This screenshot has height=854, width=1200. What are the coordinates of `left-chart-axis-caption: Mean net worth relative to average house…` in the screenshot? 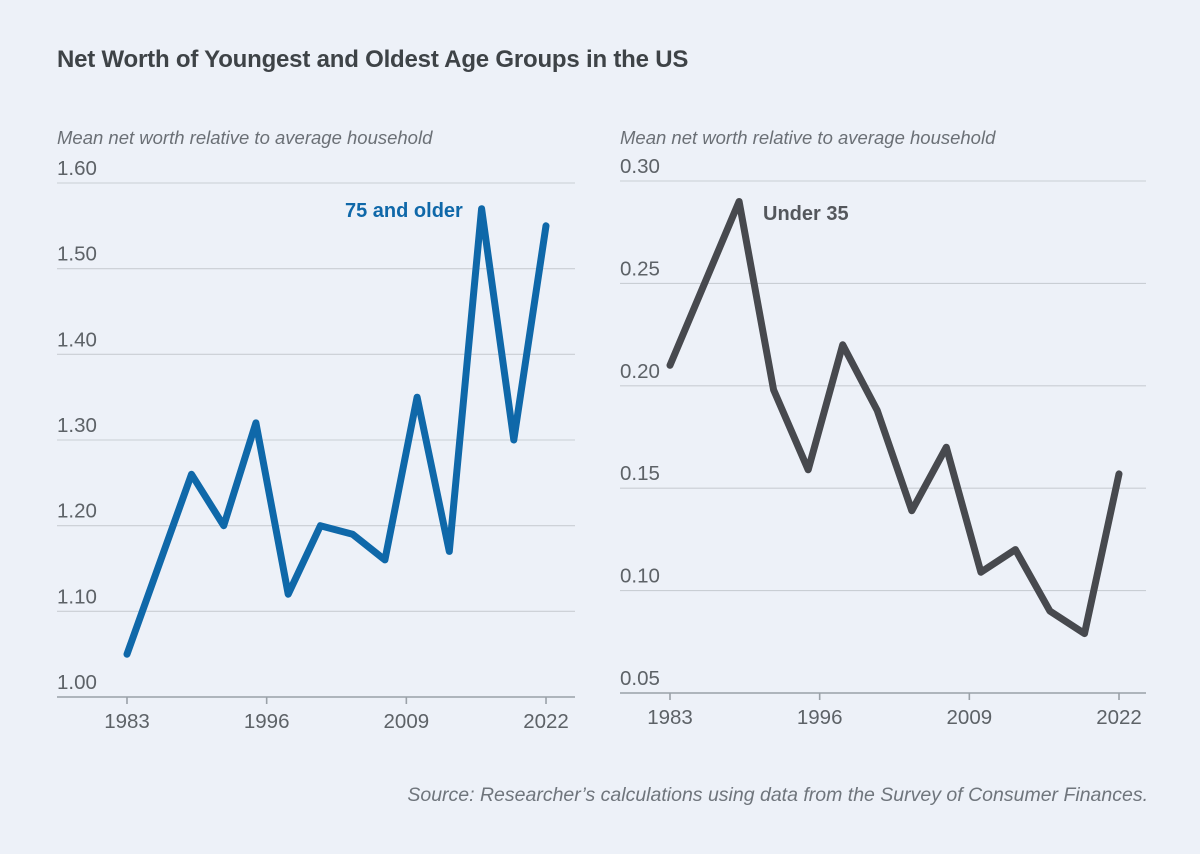 It's located at (245, 137).